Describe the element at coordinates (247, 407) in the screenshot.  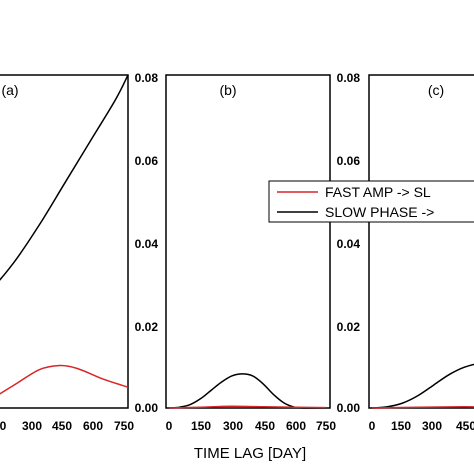
I see `panel-b-red-series-line` at that location.